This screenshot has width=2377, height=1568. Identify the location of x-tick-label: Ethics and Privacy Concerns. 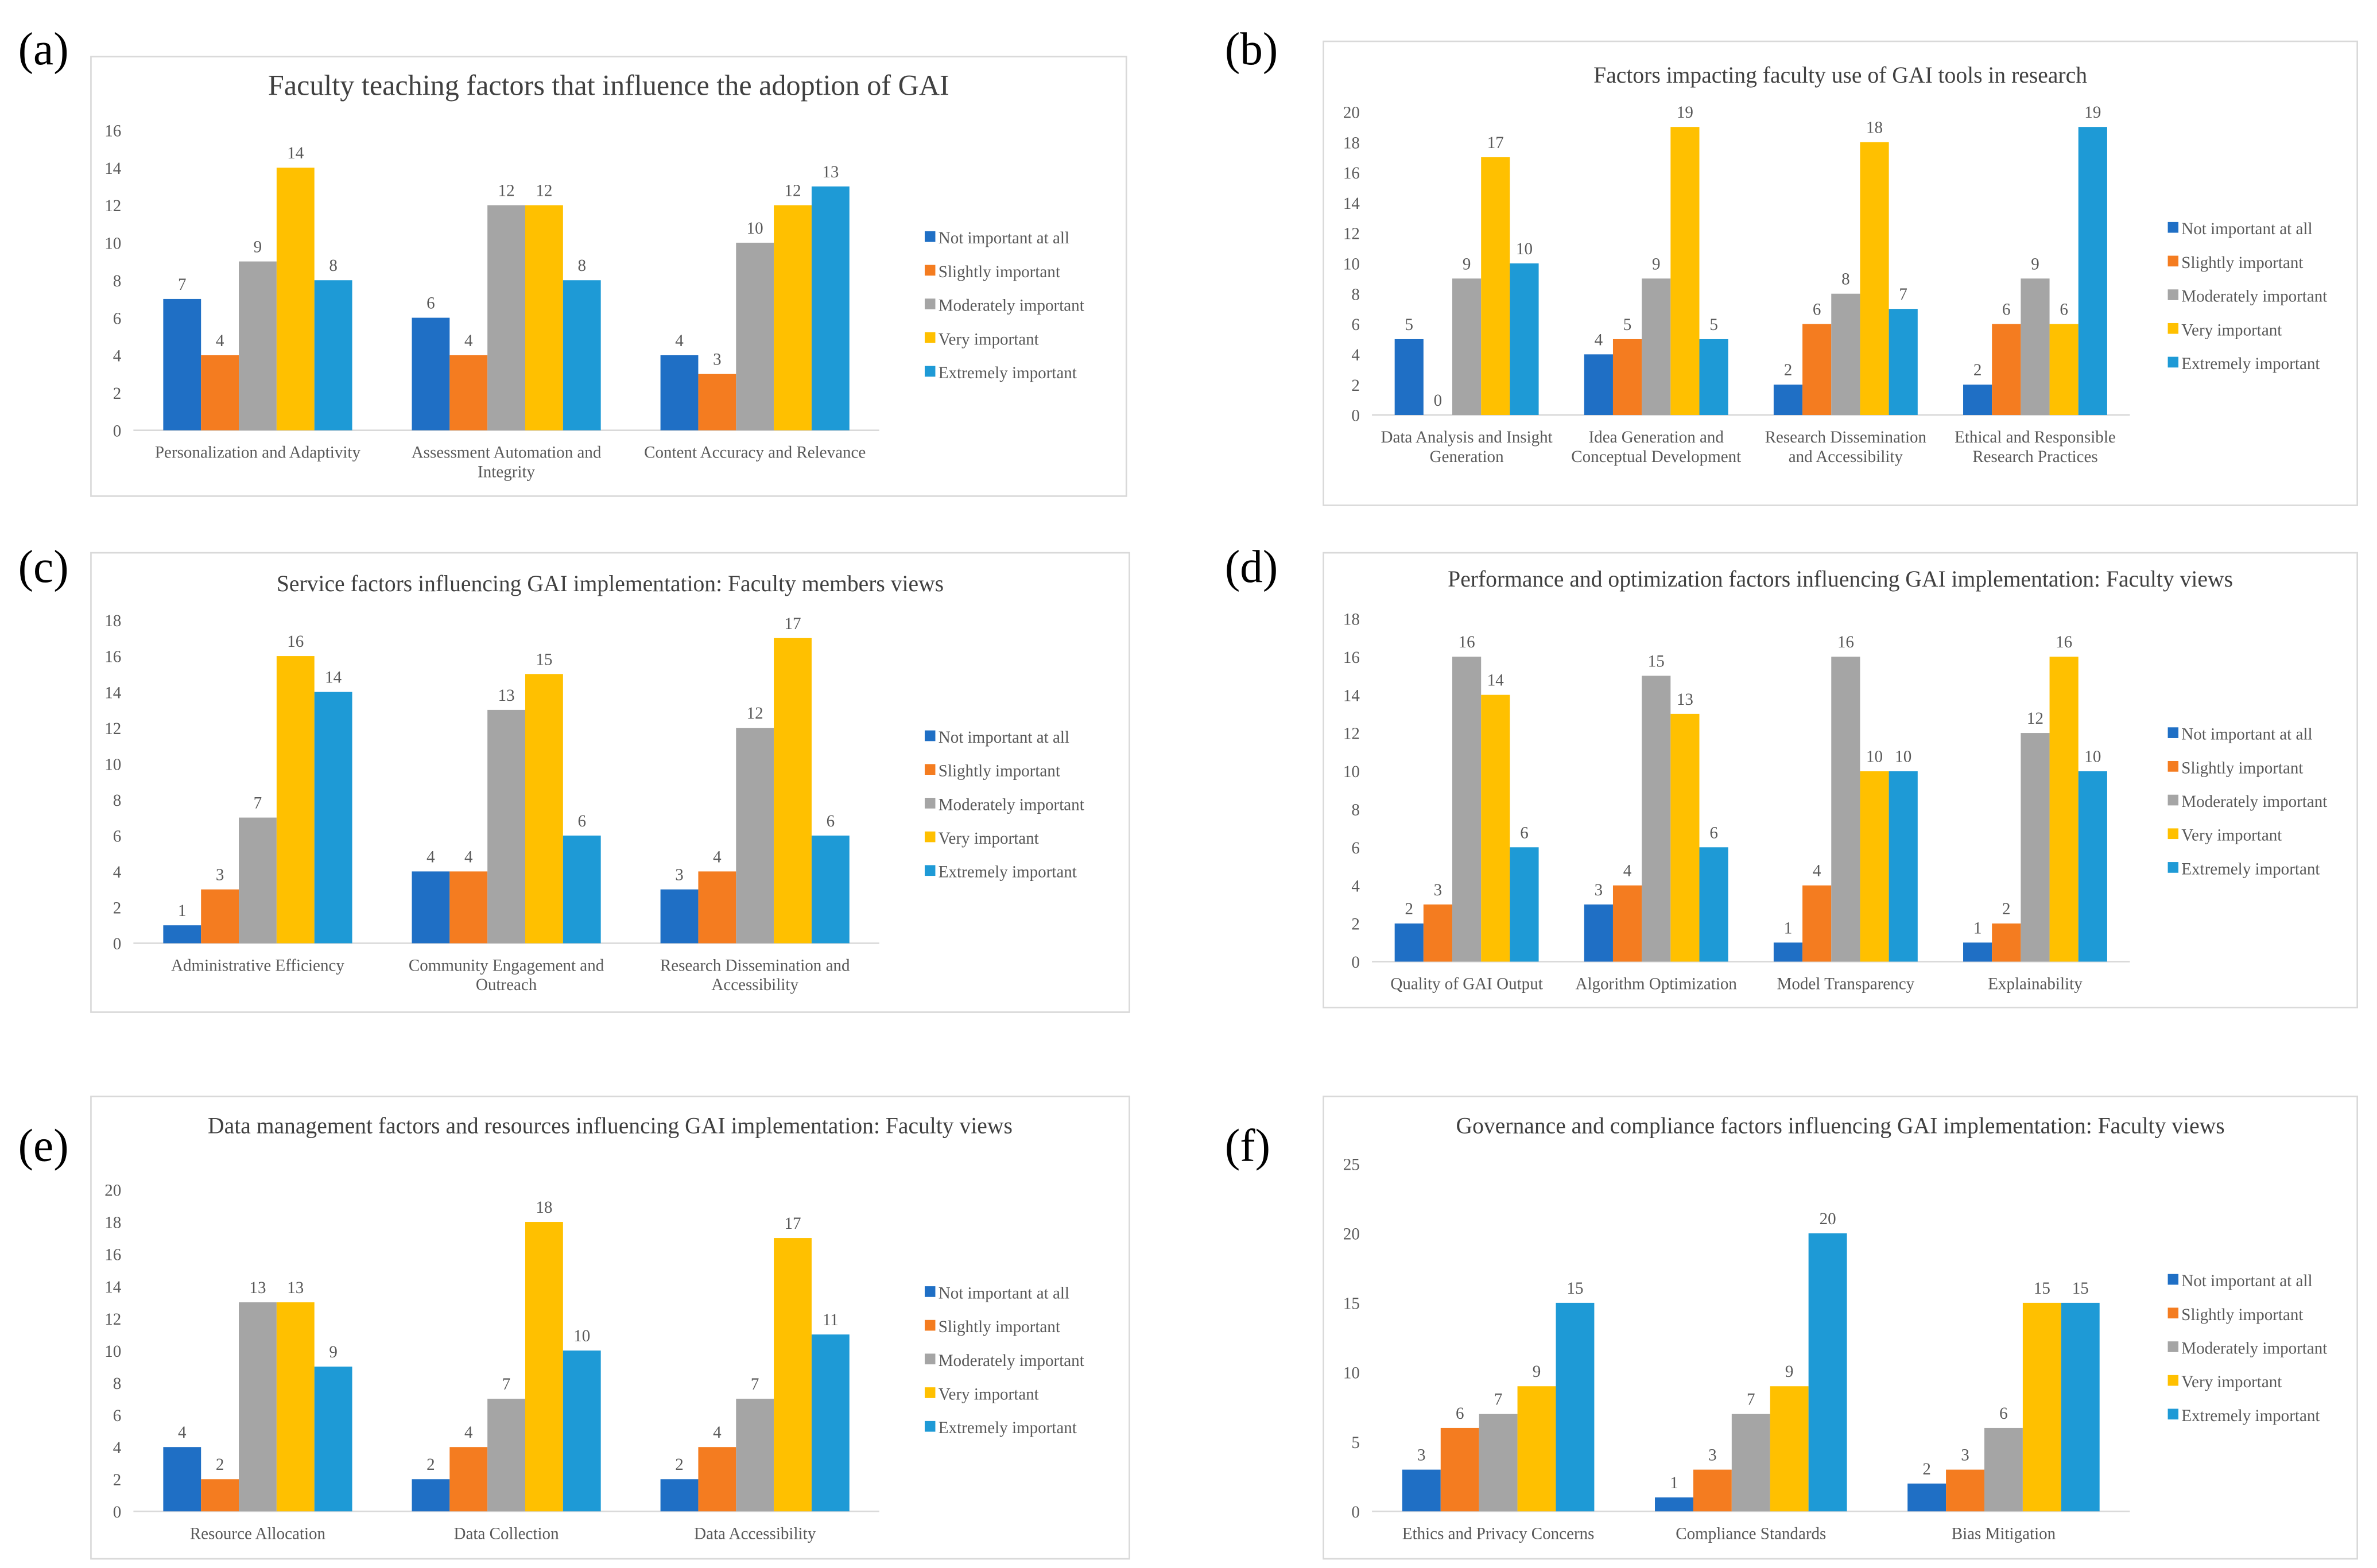
(1498, 1533).